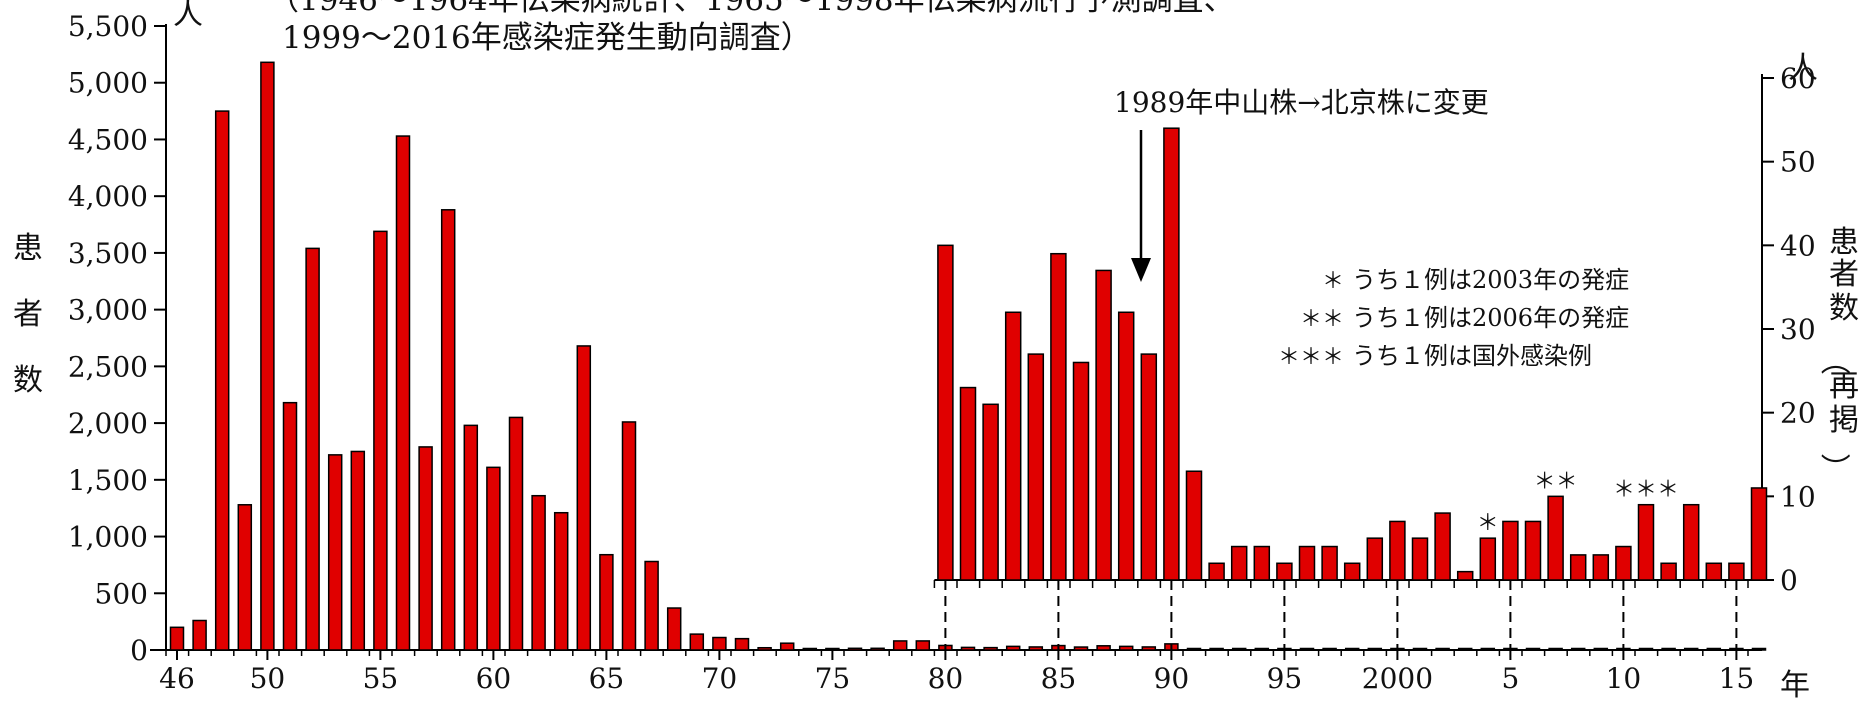  I want to click on x-tick-label: 95, so click(1285, 678).